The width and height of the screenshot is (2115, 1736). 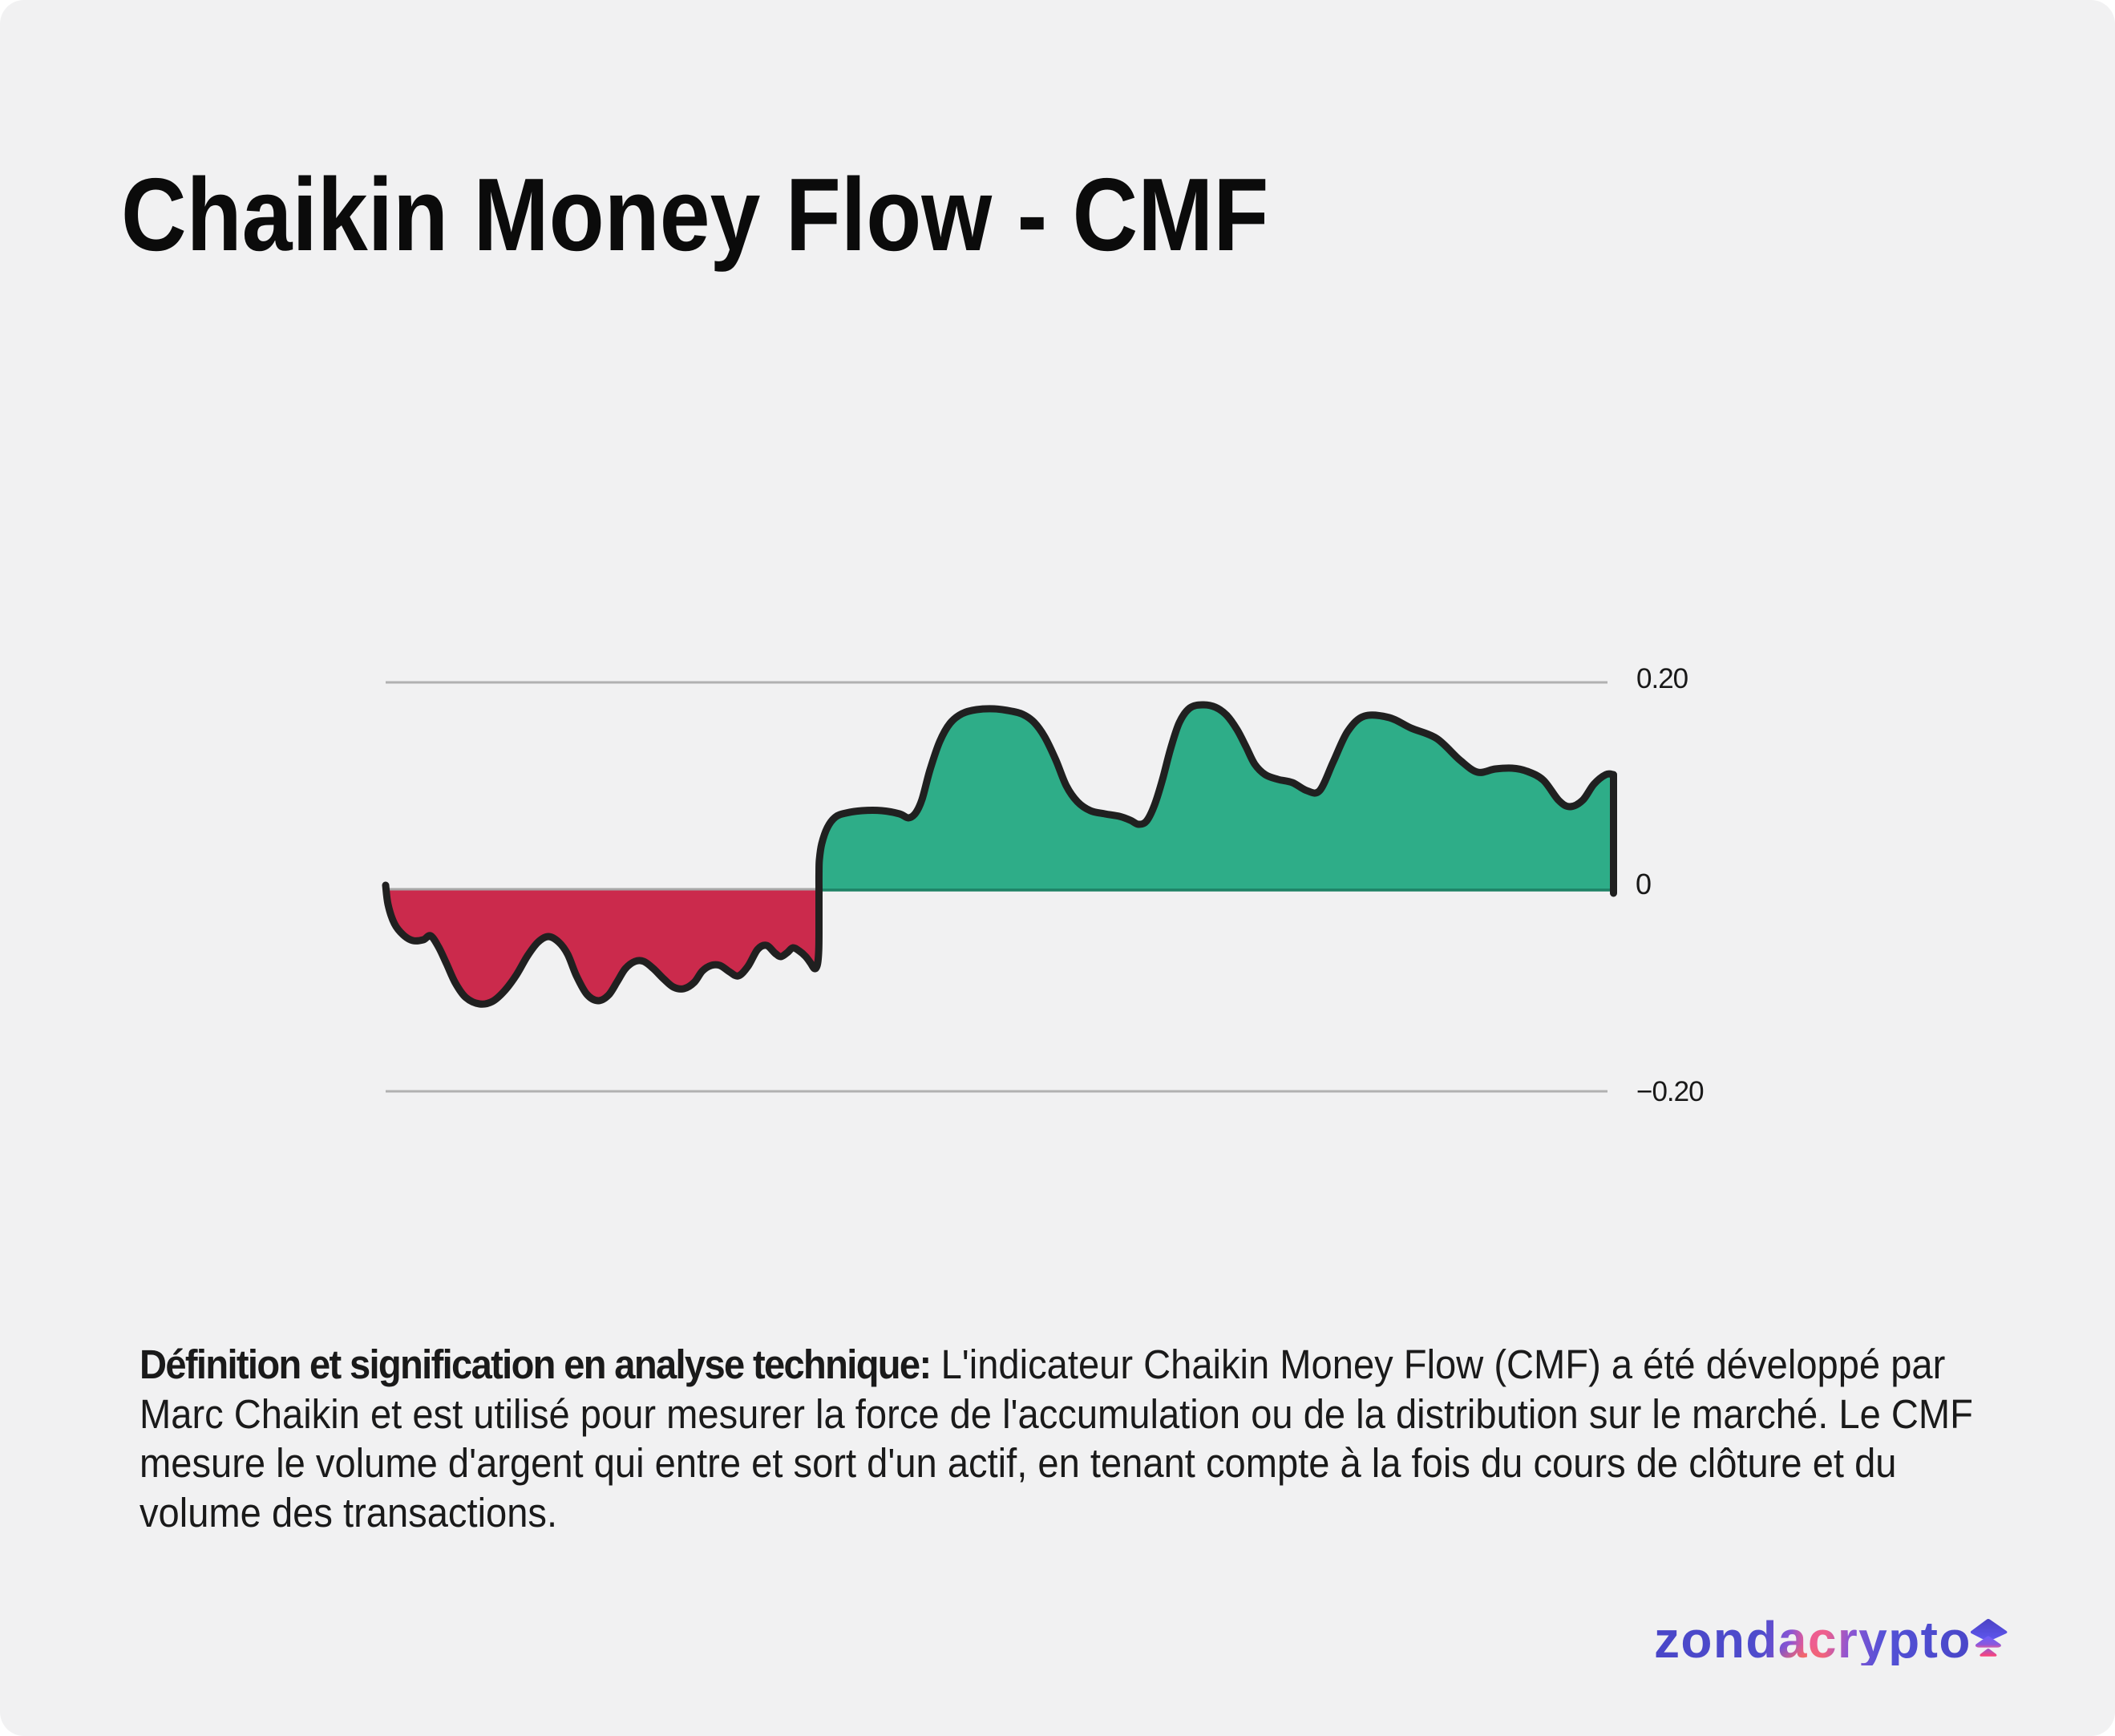 What do you see at coordinates (1670, 1092) in the screenshot?
I see `svg-text: −0.20` at bounding box center [1670, 1092].